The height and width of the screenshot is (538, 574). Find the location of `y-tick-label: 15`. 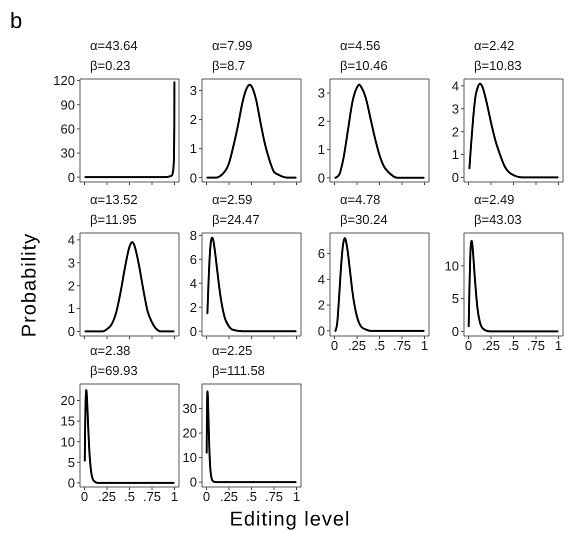

y-tick-label: 15 is located at coordinates (67, 421).